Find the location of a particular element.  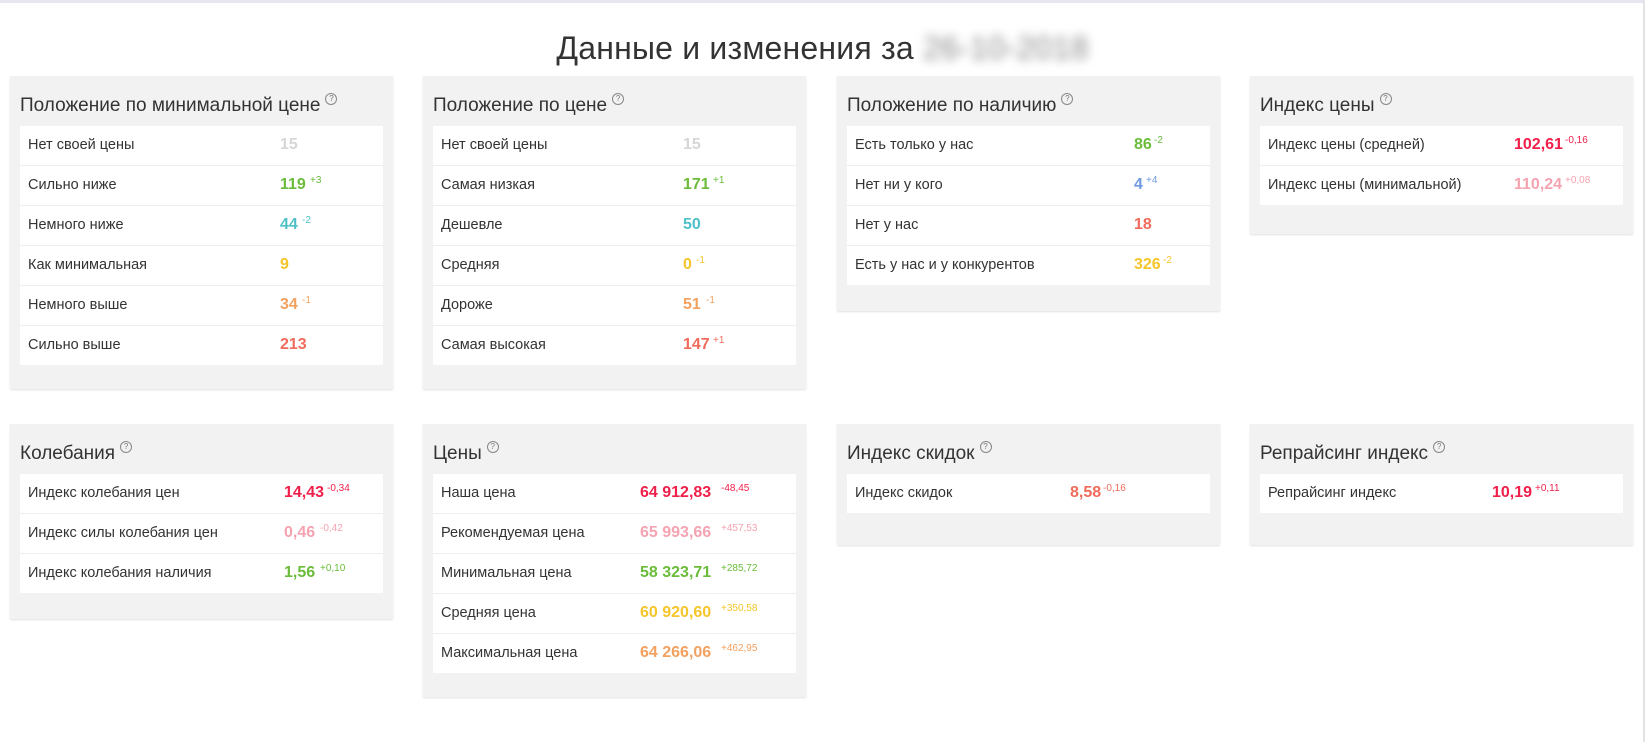

metric-value: 10,19 is located at coordinates (1512, 492).